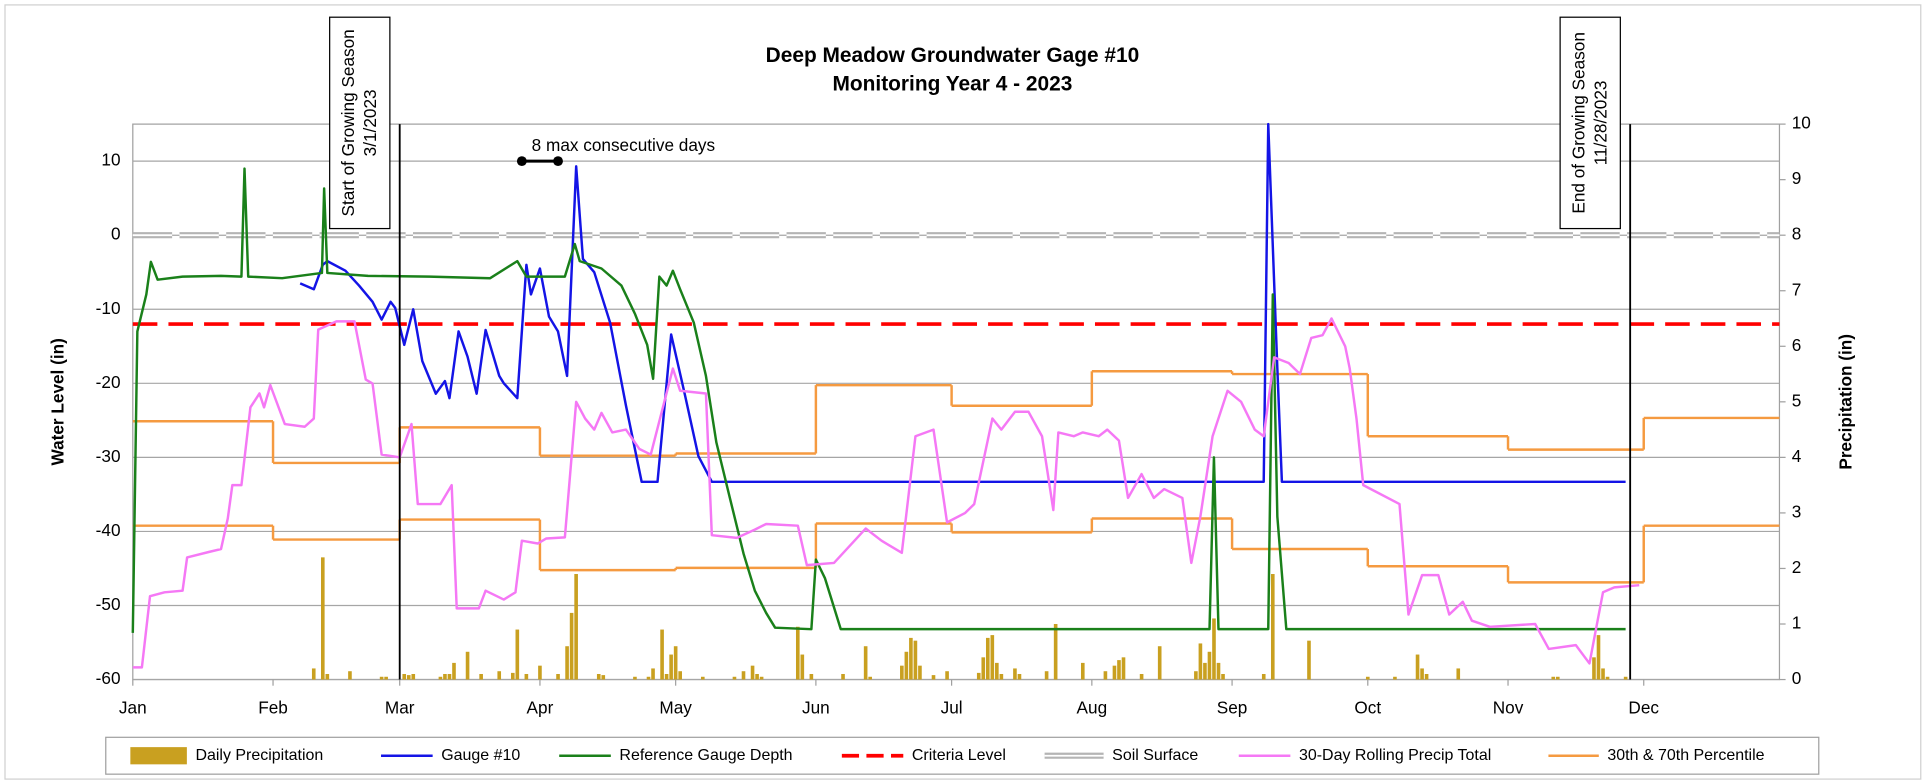 This screenshot has width=1927, height=784. Describe the element at coordinates (953, 55) in the screenshot. I see `chart-title: Deep Meadow Groundwater Gage #10` at that location.